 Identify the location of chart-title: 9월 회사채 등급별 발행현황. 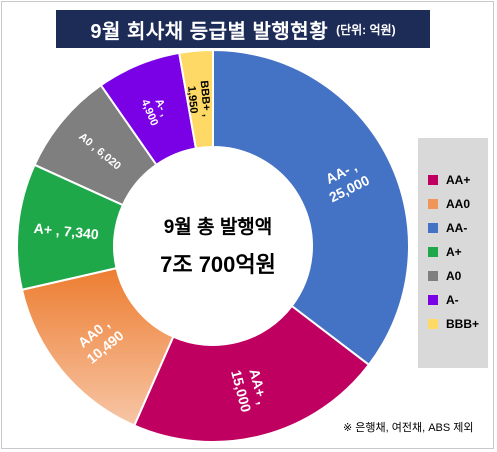
(209, 31).